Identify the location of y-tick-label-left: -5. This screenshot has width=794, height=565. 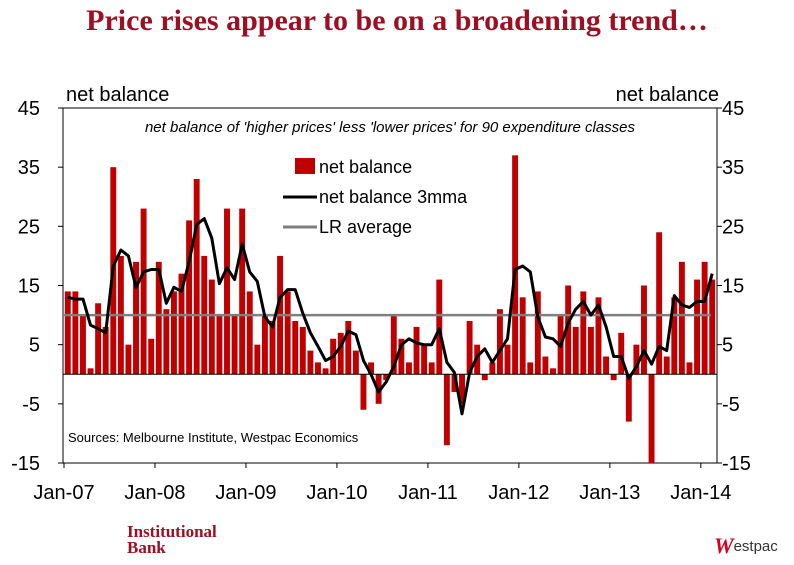
(31, 405).